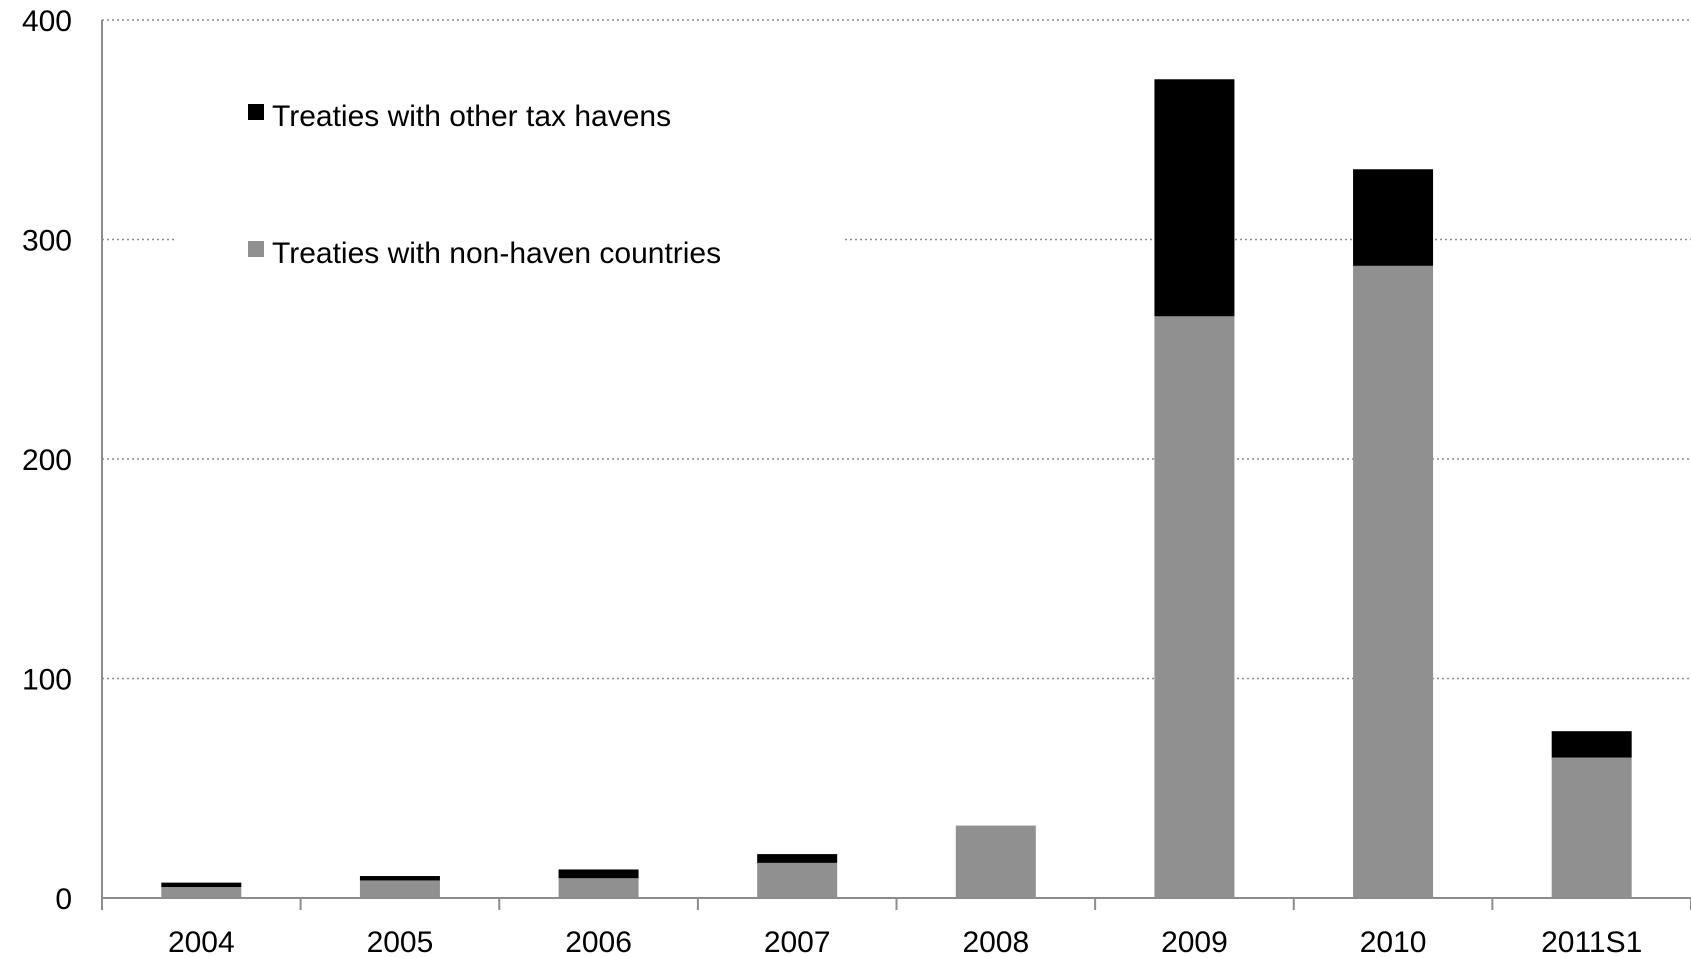 This screenshot has height=958, width=1691. What do you see at coordinates (1591, 827) in the screenshot?
I see `bar-non-haven-2011S1` at bounding box center [1591, 827].